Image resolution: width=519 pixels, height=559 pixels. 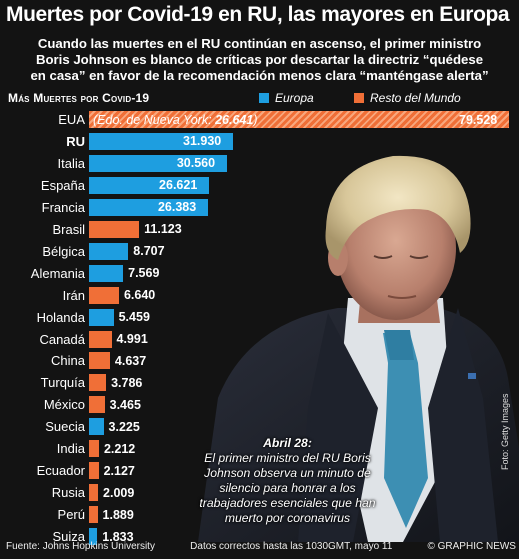 I want to click on country-label: México, so click(x=64, y=405).